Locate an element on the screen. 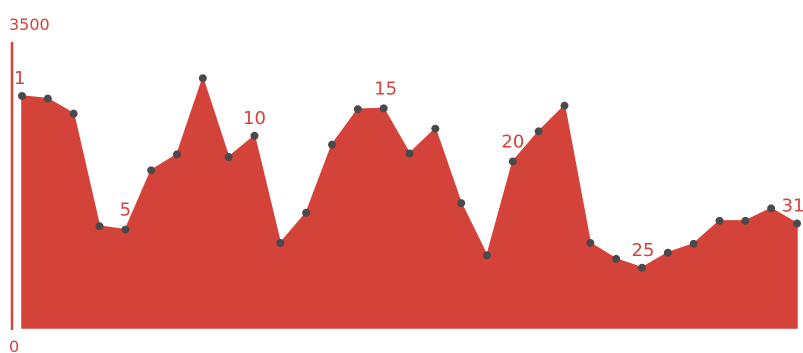 The image size is (803, 353). point-label-25: 25 is located at coordinates (643, 250).